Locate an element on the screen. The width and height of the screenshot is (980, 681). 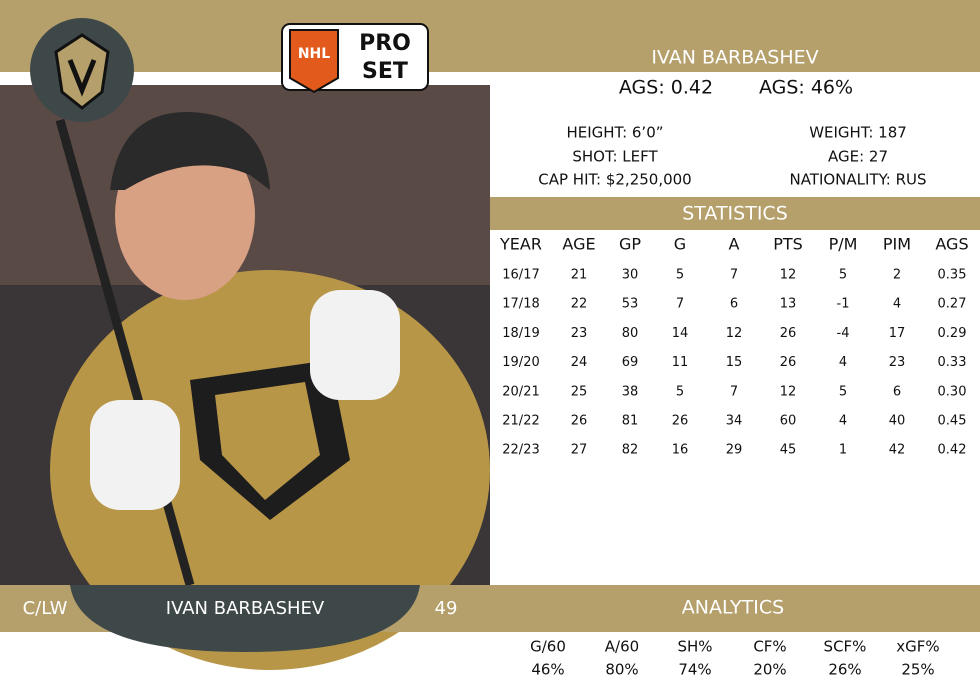
stat-header: A is located at coordinates (734, 244).